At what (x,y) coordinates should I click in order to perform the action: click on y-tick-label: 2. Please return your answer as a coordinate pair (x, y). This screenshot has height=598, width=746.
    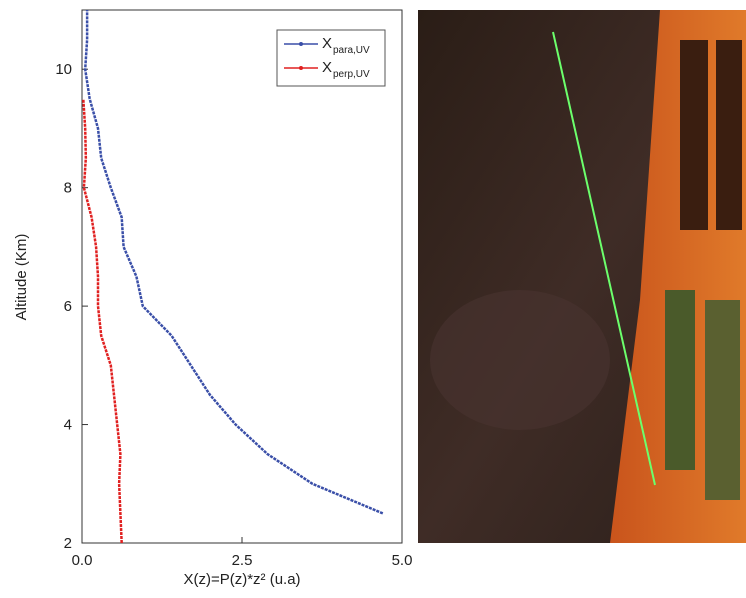
    Looking at the image, I should click on (68, 543).